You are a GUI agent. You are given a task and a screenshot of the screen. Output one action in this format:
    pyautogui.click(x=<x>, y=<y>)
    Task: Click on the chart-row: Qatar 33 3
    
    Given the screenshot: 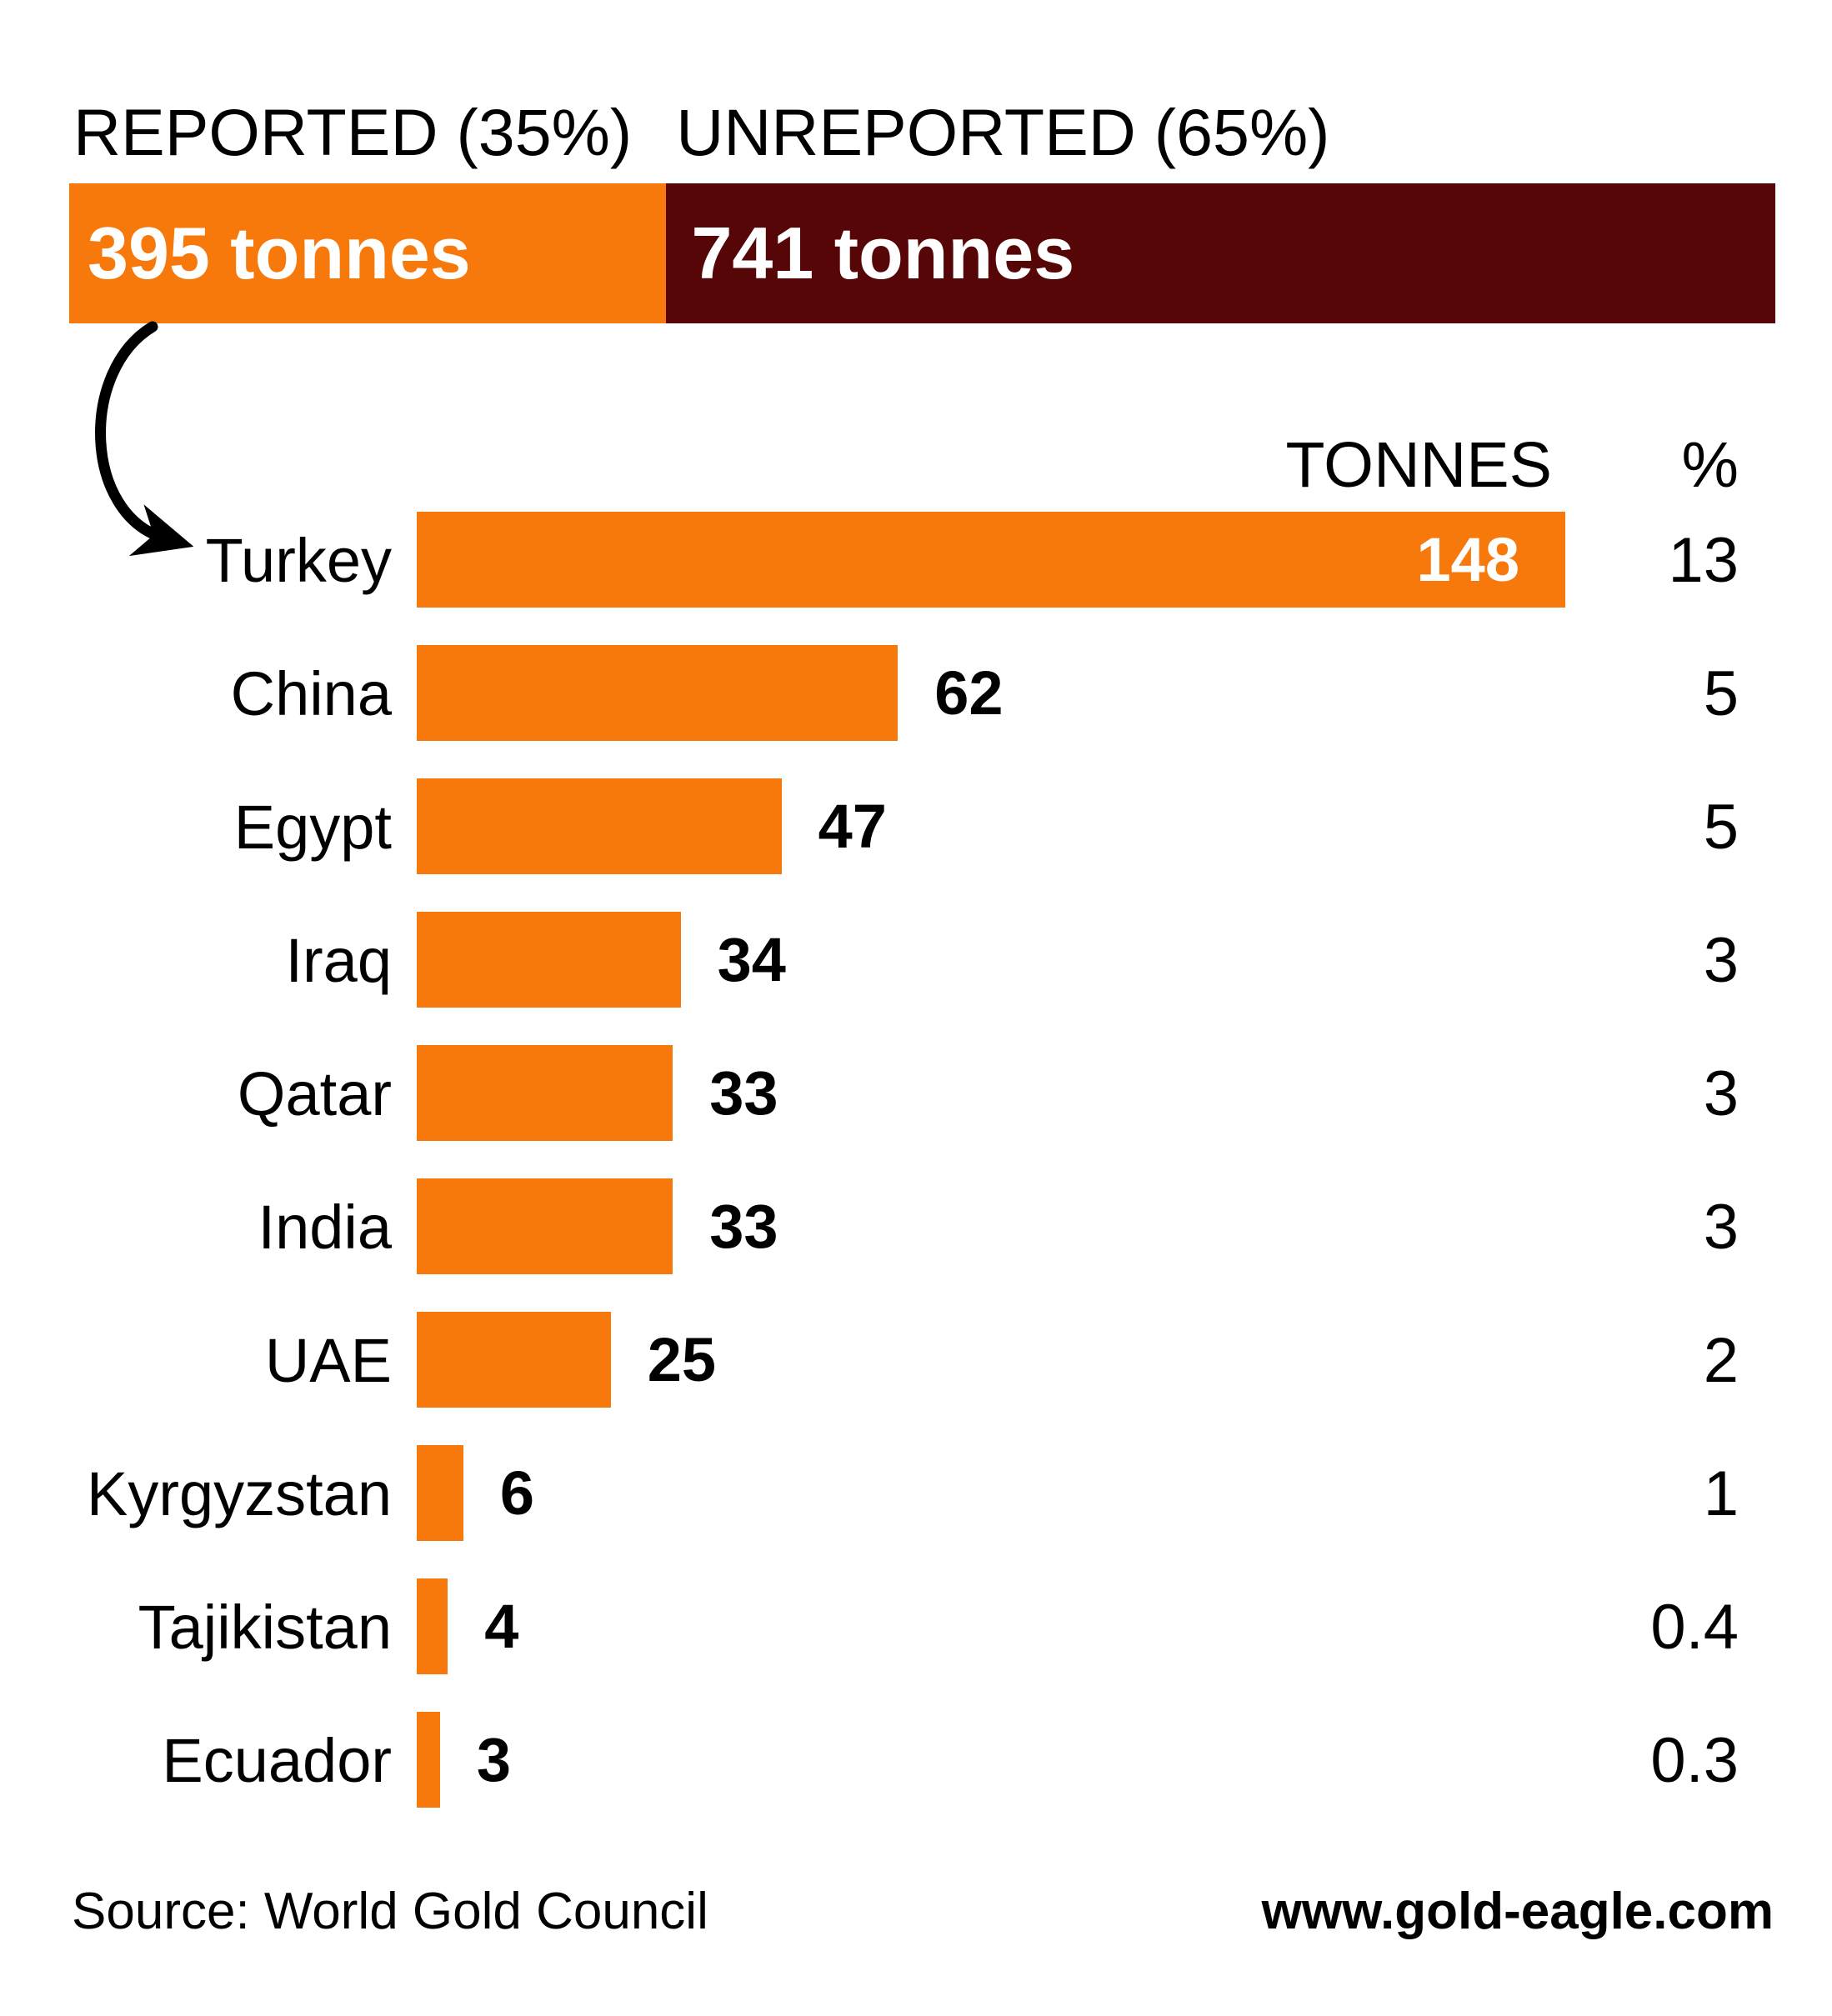 What is the action you would take?
    pyautogui.click(x=916, y=1093)
    